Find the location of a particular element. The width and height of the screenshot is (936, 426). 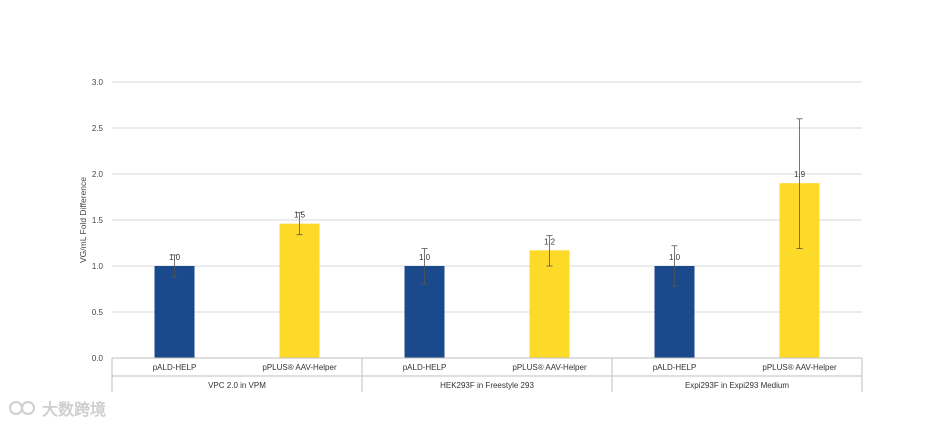

x-group-label: Expi293F in Expi293 Medium is located at coordinates (737, 385).